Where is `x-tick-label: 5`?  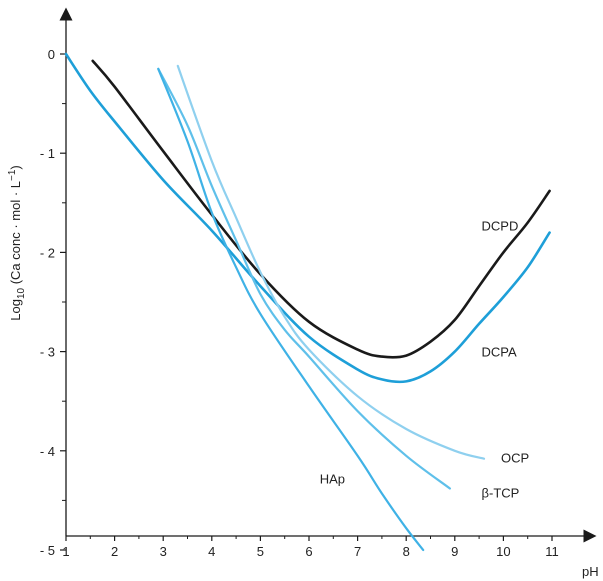 x-tick-label: 5 is located at coordinates (260, 551).